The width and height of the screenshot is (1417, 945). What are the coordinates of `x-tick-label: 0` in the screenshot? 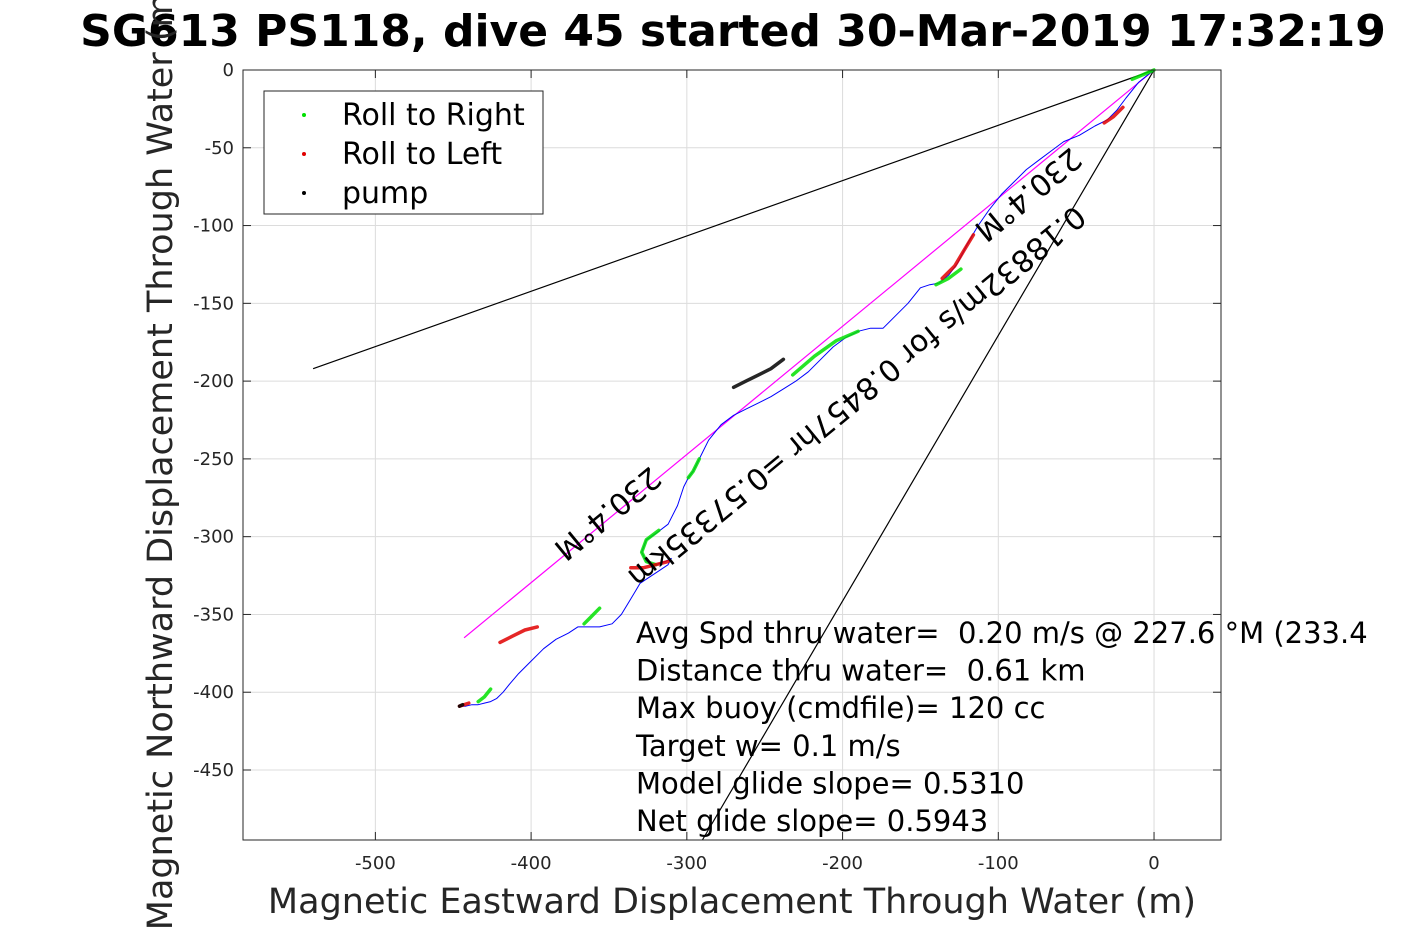 It's located at (1153, 863).